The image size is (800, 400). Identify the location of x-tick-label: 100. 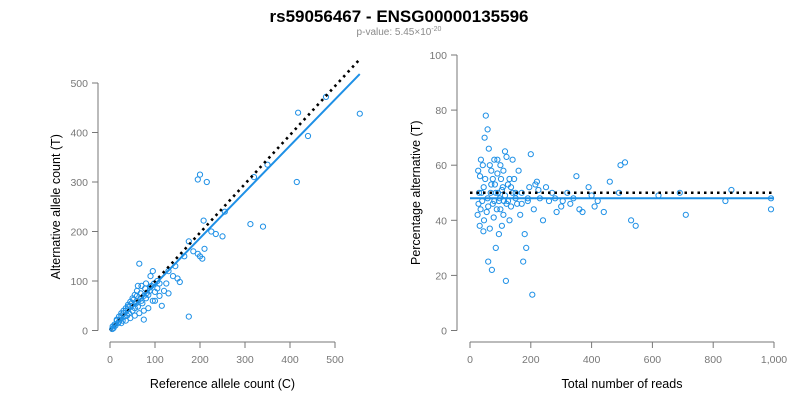
(155, 360).